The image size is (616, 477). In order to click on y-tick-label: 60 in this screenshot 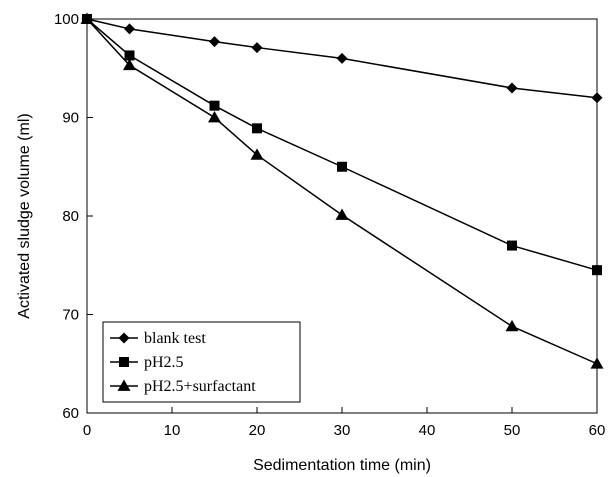, I will do `click(70, 413)`.